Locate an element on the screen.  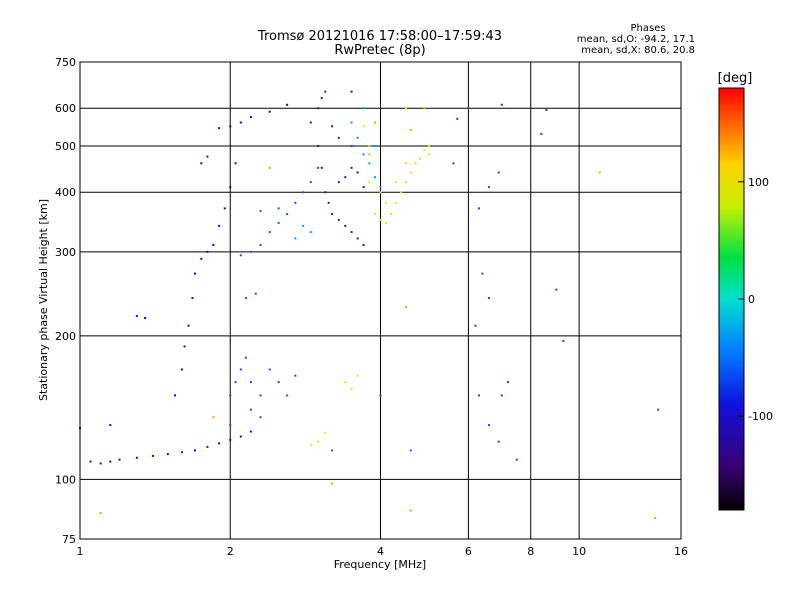
y-axis-label: Stationary phase Virtual Height [km] is located at coordinates (43, 300).